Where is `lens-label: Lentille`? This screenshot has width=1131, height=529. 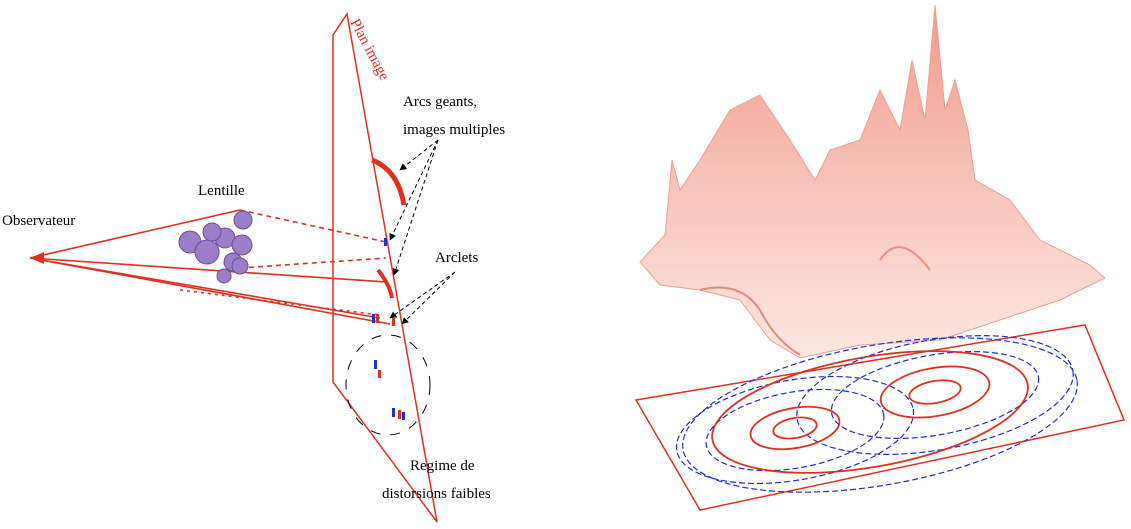
lens-label: Lentille is located at coordinates (221, 191).